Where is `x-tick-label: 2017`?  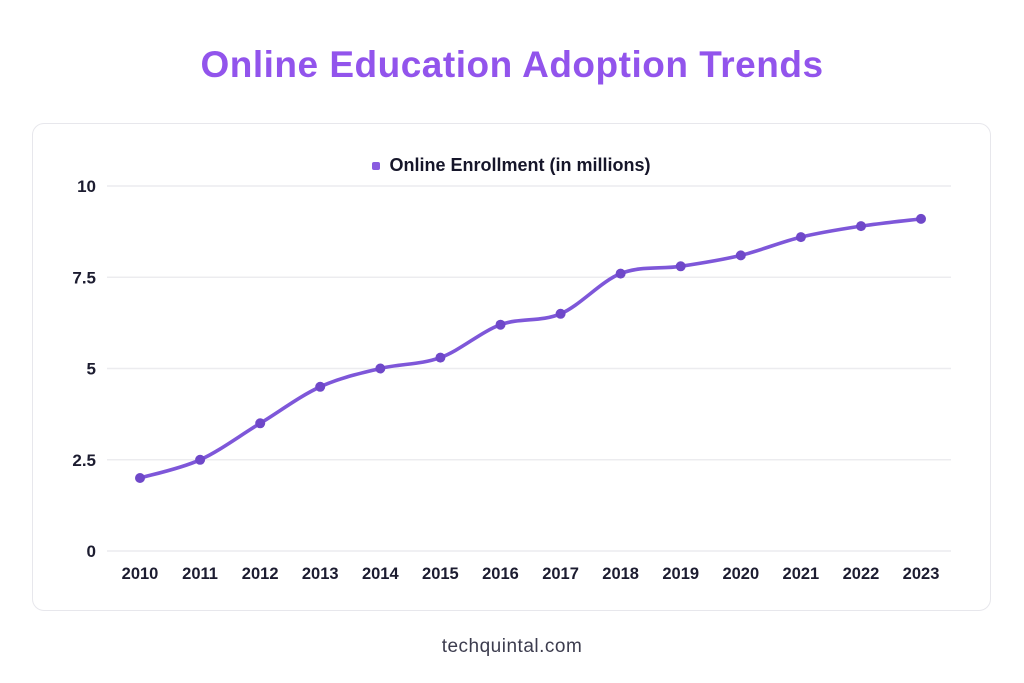 x-tick-label: 2017 is located at coordinates (560, 574).